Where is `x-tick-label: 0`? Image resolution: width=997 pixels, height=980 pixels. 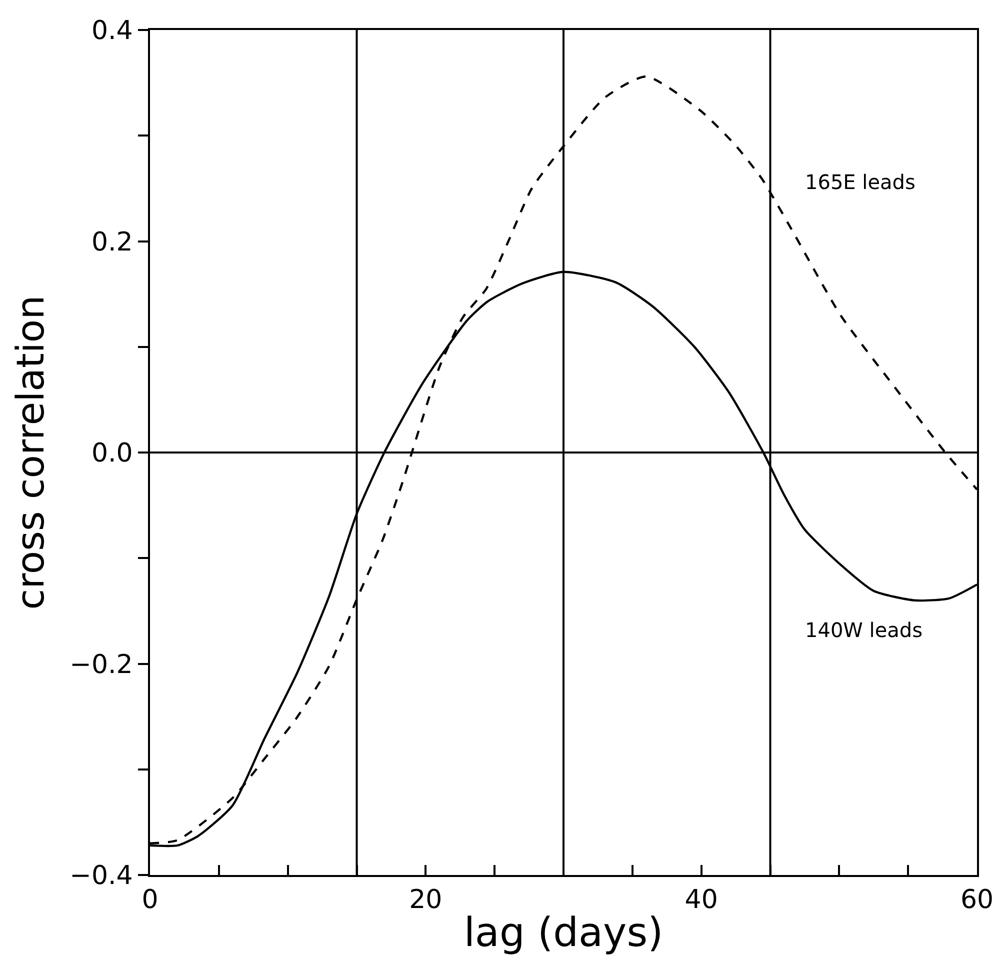 x-tick-label: 0 is located at coordinates (150, 900).